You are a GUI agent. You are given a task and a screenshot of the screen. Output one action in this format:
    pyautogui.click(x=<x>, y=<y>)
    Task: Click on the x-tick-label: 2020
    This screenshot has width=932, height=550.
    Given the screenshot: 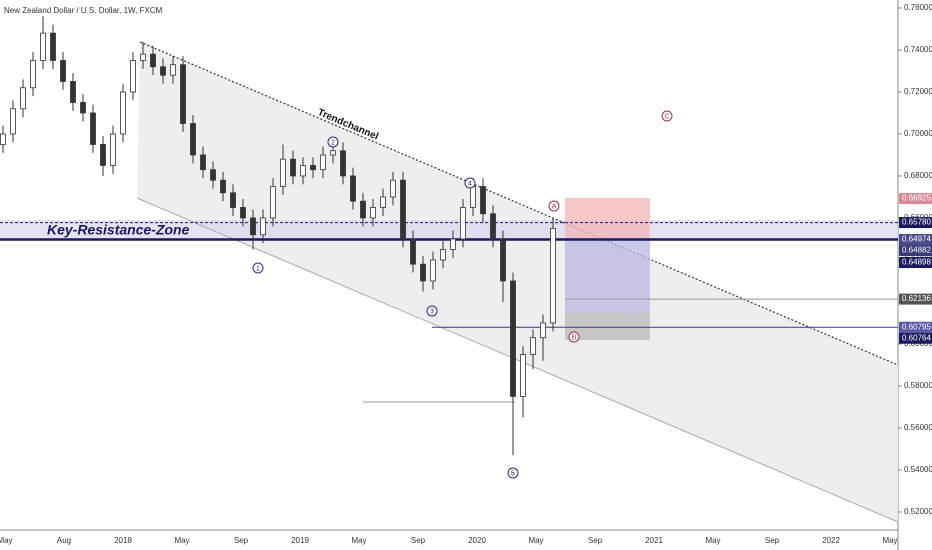 What is the action you would take?
    pyautogui.click(x=477, y=540)
    